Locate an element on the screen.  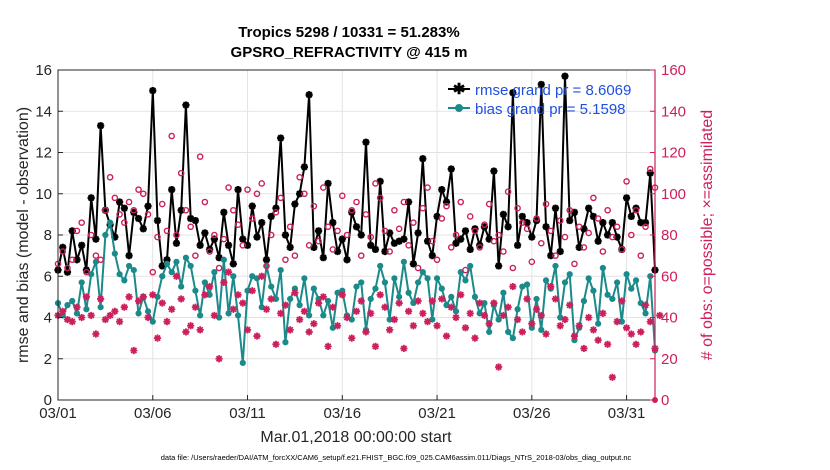
y-tick-label: 16 is located at coordinates (43, 70).